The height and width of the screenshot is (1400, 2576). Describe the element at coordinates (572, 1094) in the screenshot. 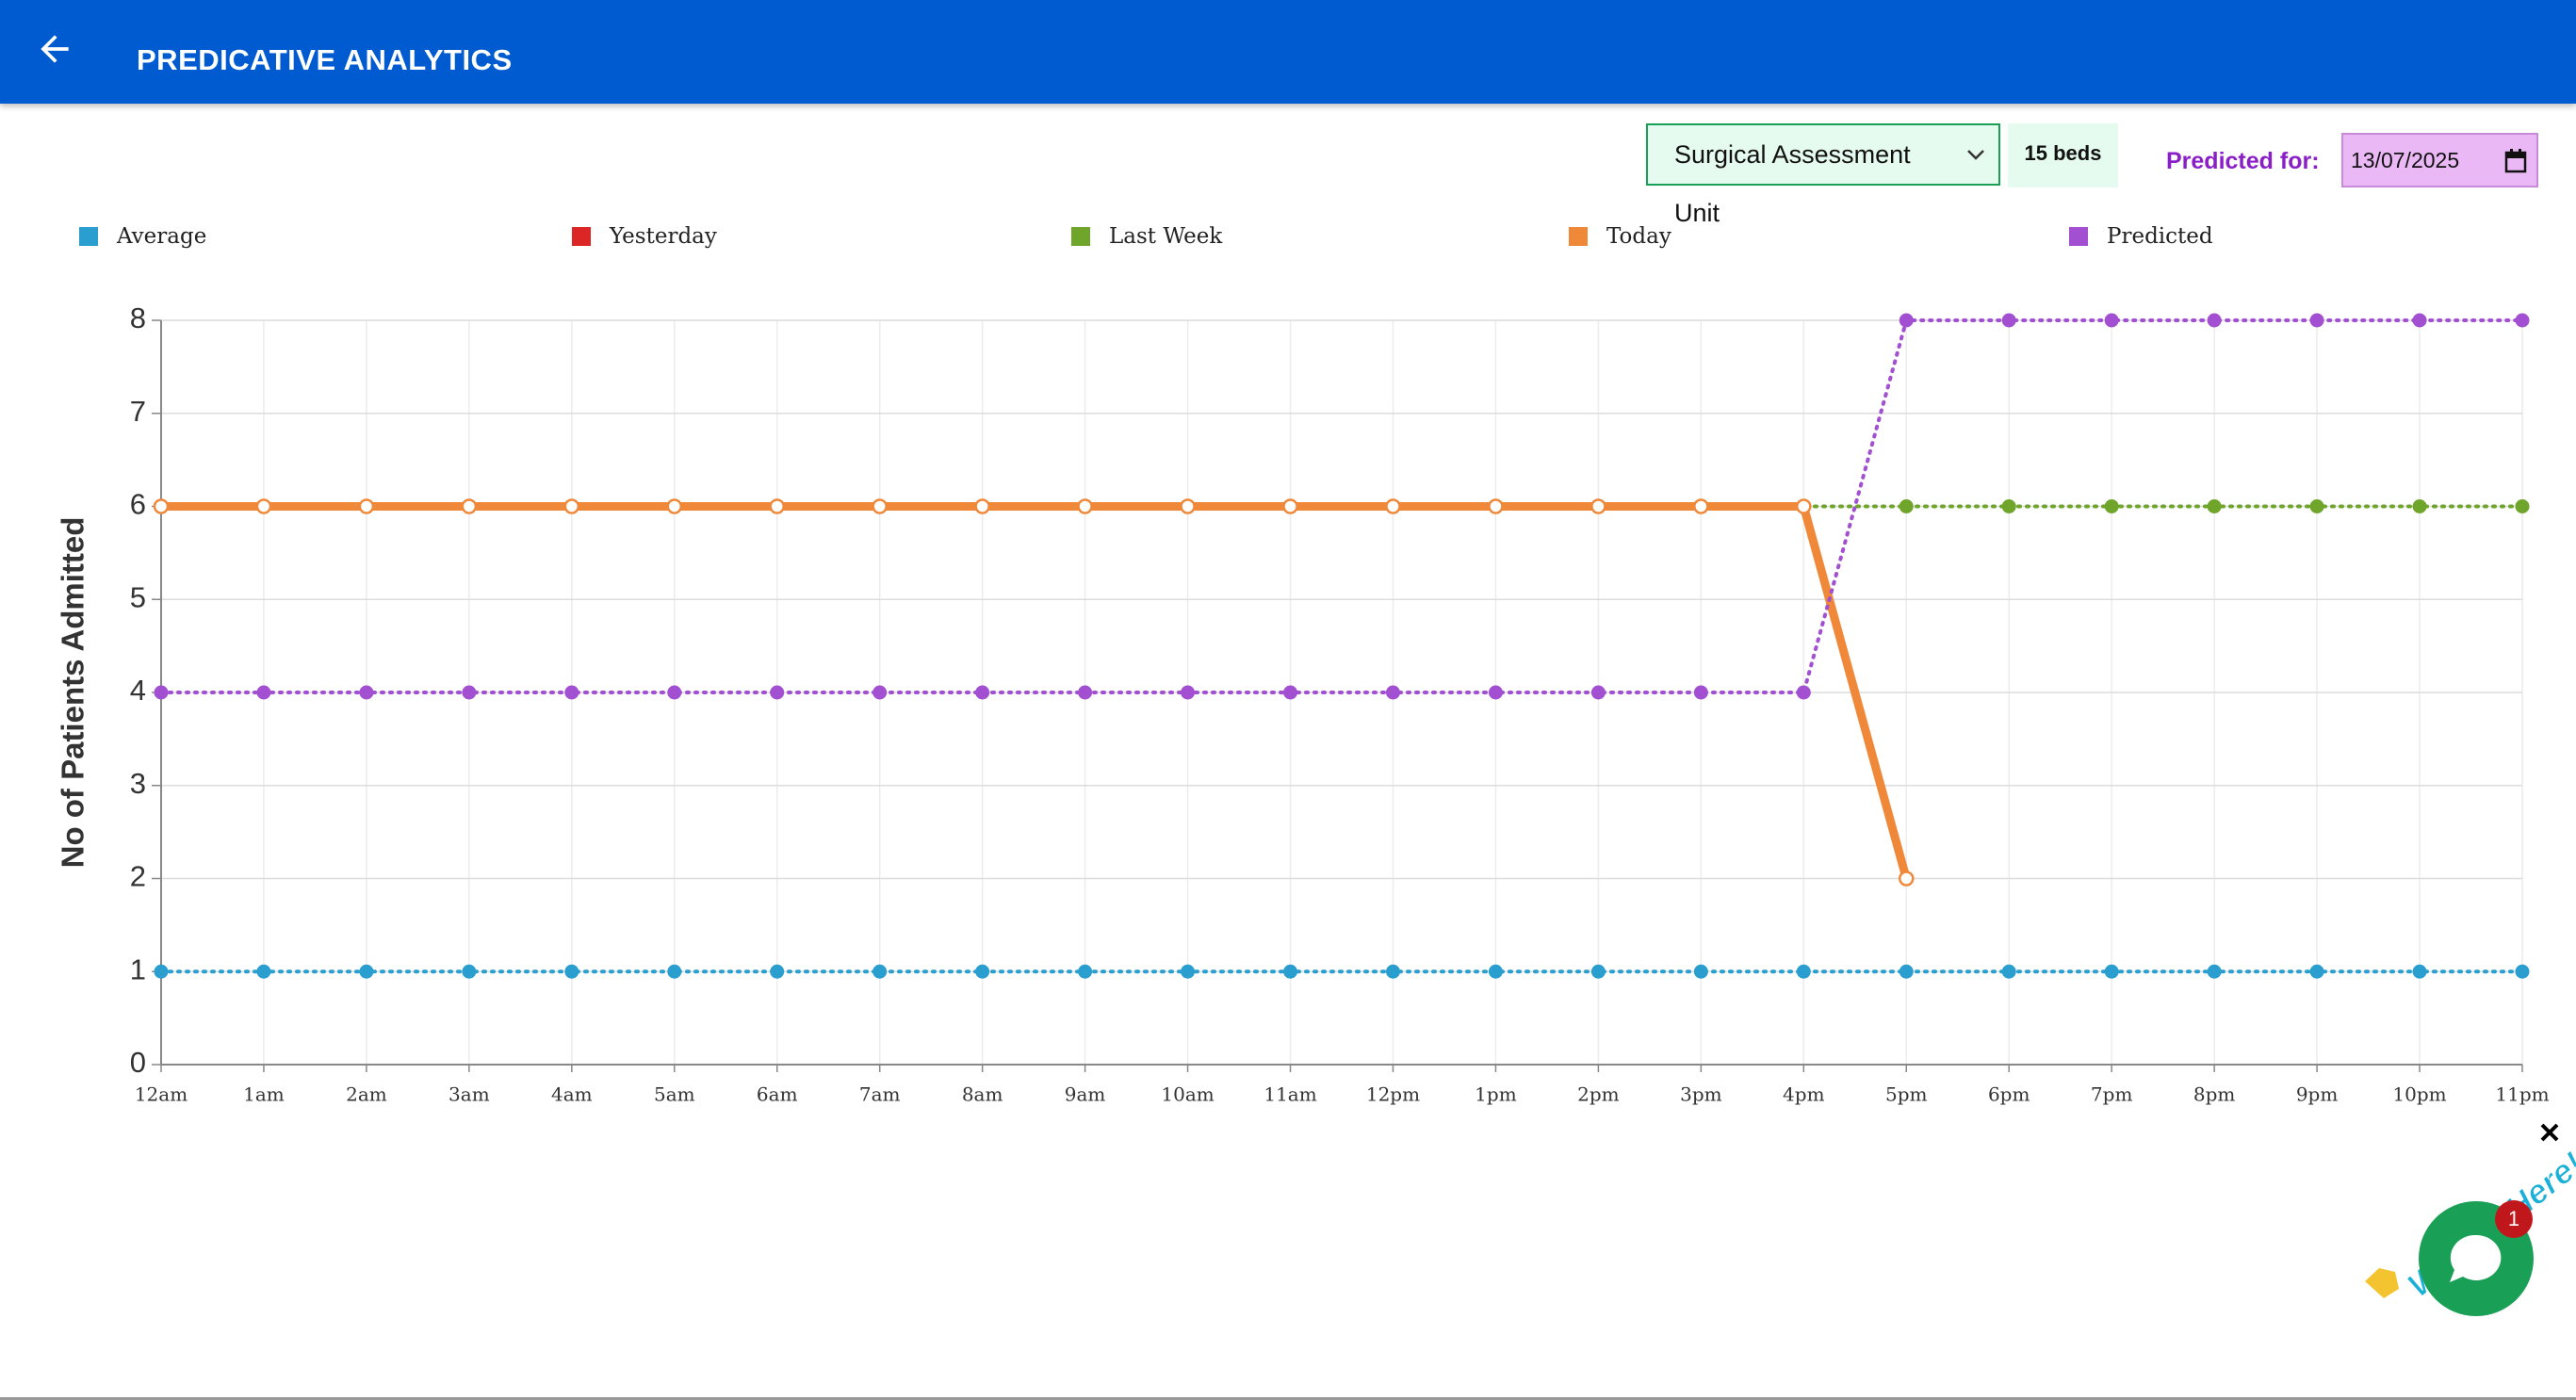

I see `x-tick-label: 4am` at that location.